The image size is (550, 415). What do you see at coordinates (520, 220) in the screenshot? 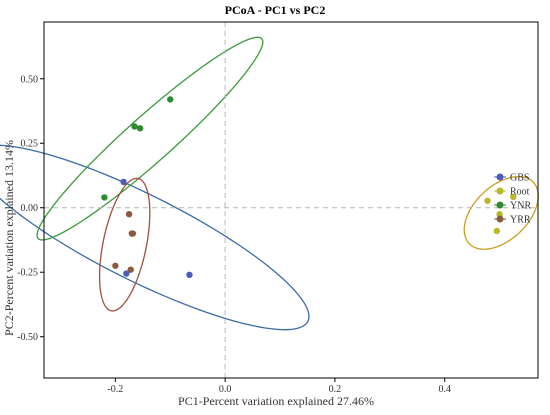
I see `legend-label-yrr: YRR` at bounding box center [520, 220].